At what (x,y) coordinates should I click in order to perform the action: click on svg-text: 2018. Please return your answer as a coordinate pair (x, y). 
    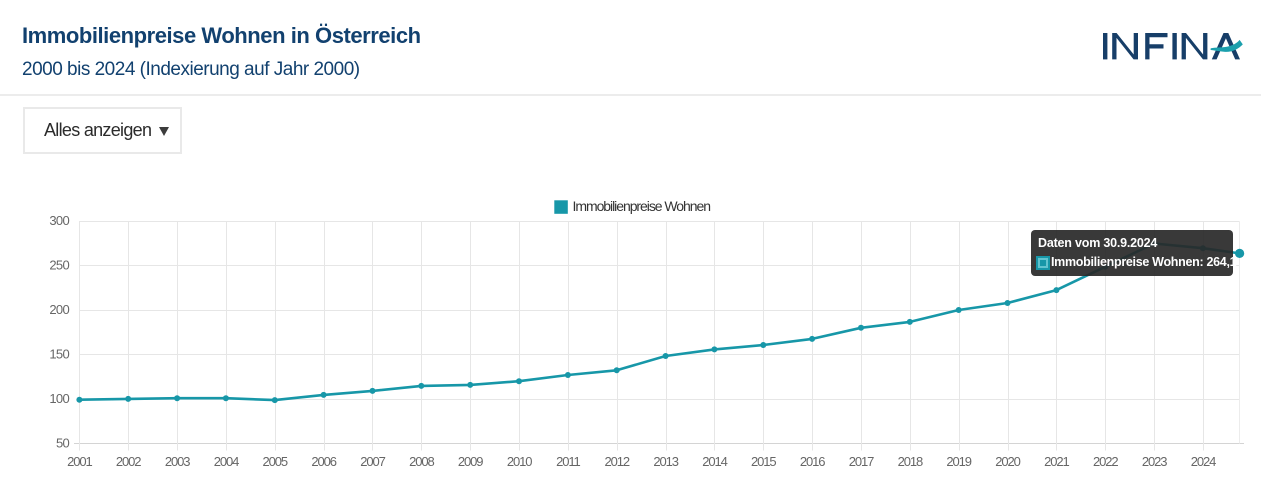
    Looking at the image, I should click on (910, 461).